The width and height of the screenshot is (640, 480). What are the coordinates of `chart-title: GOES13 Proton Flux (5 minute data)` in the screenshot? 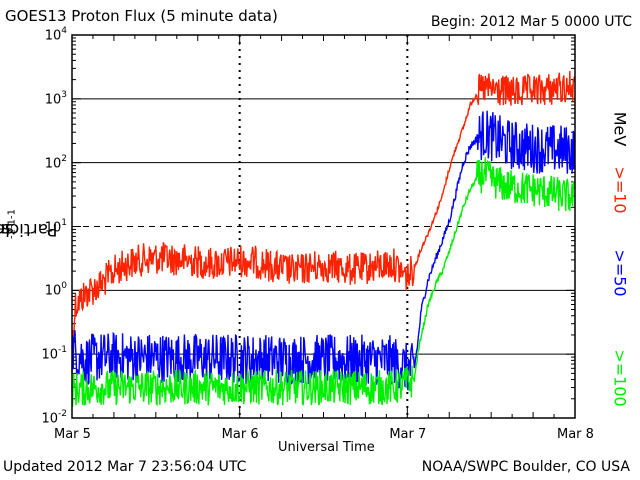 It's located at (141, 16).